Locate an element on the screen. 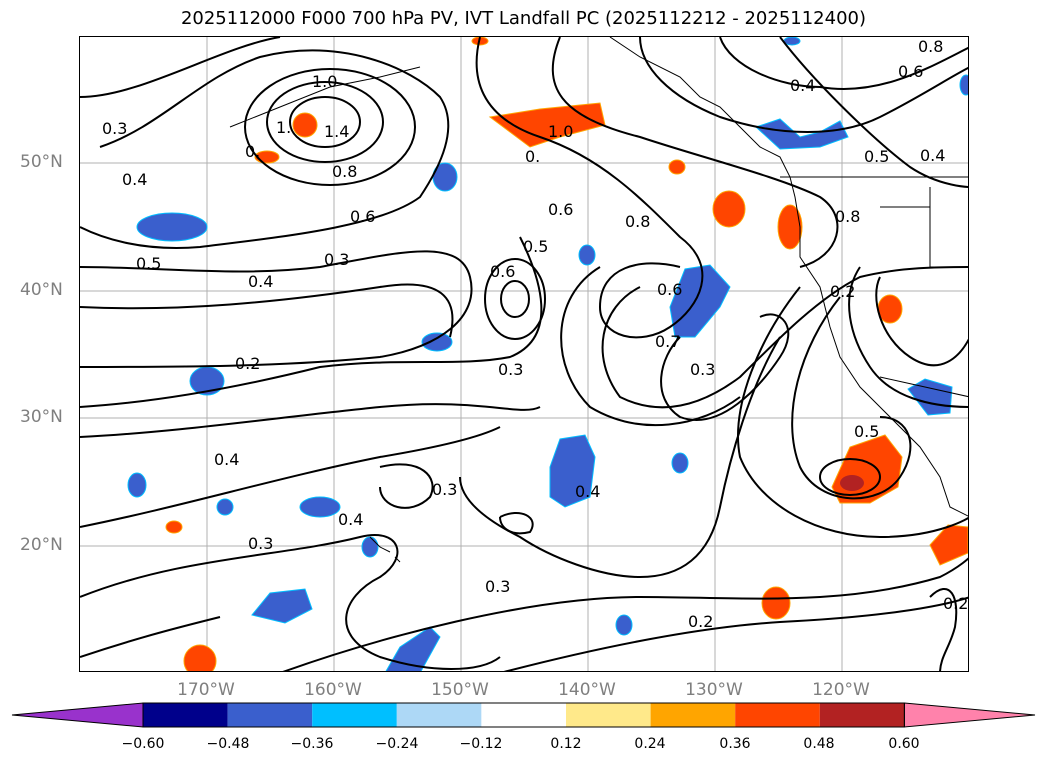 This screenshot has width=1047, height=765. aleutians is located at coordinates (325, 97).